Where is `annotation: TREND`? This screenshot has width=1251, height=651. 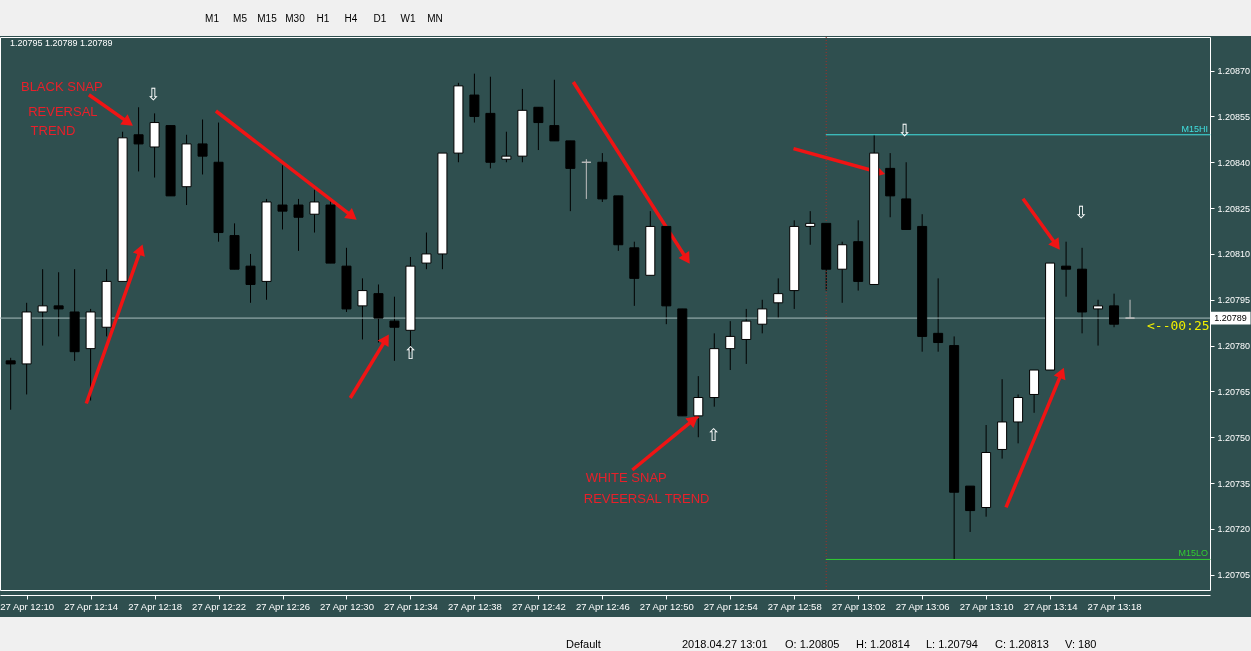
annotation: TREND is located at coordinates (53, 130).